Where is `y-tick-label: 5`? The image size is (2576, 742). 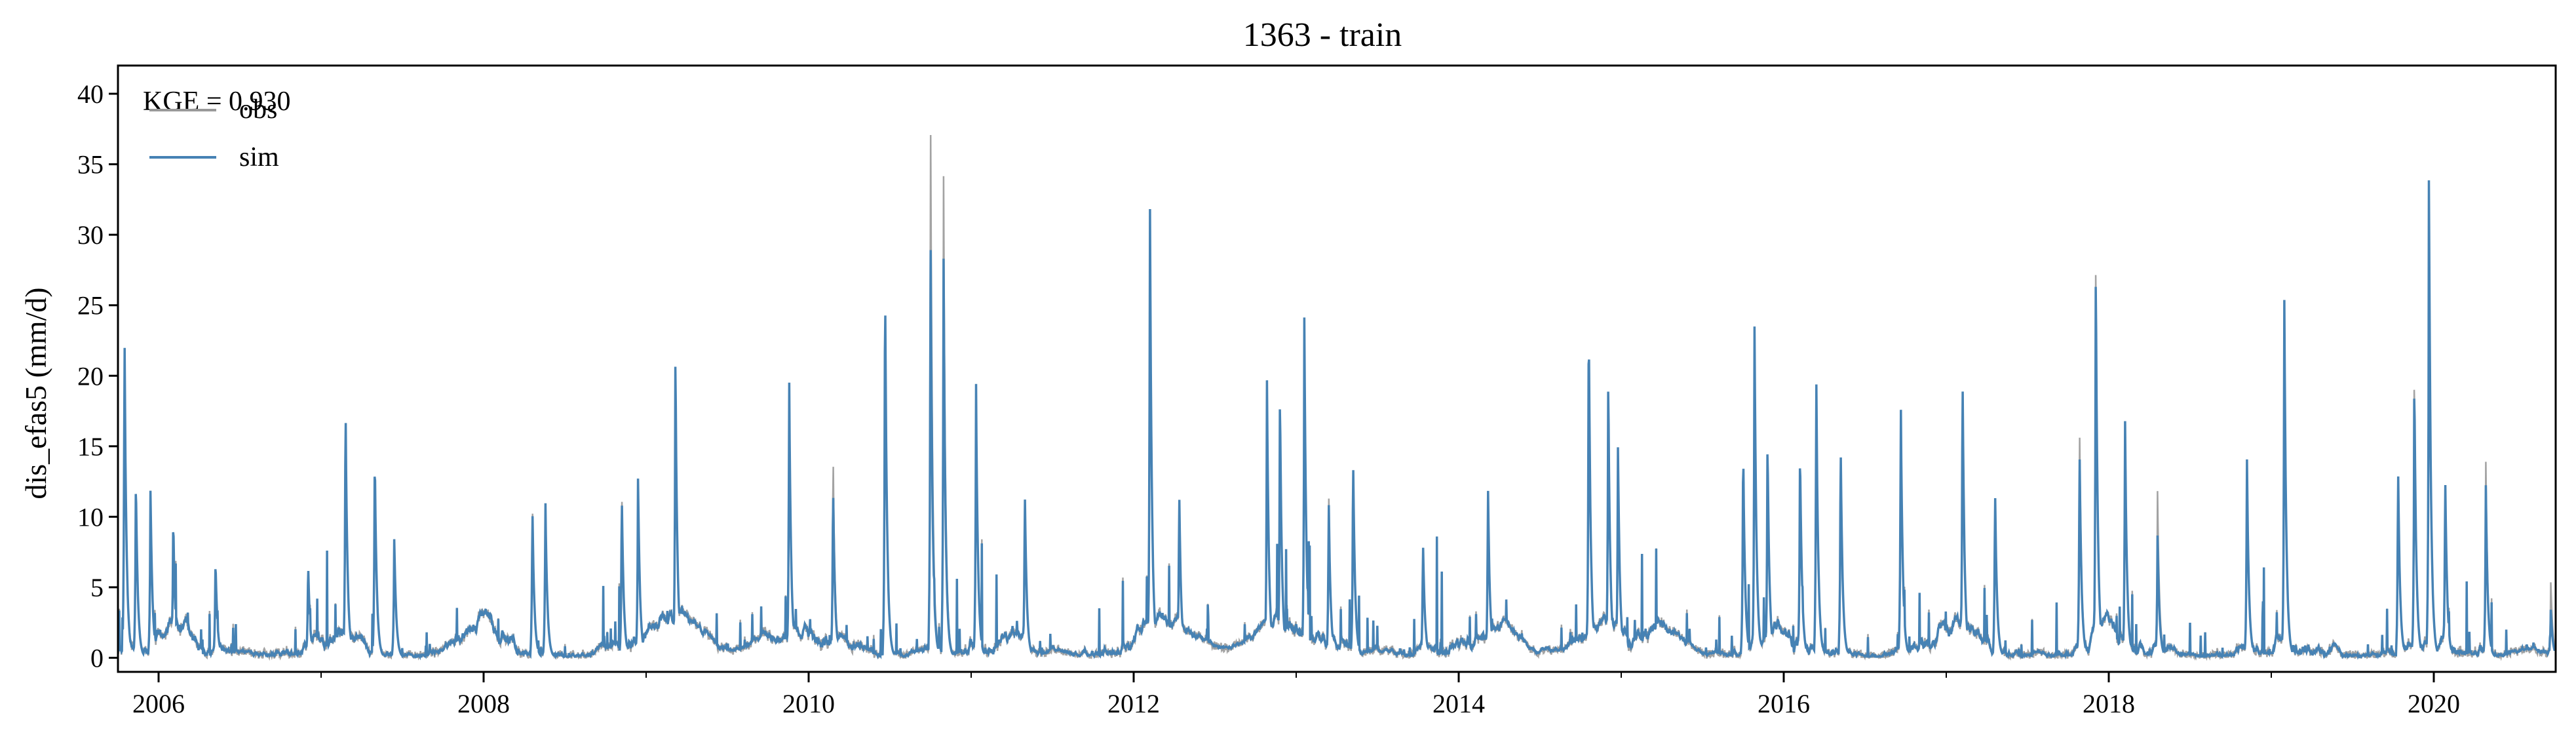
y-tick-label: 5 is located at coordinates (97, 587).